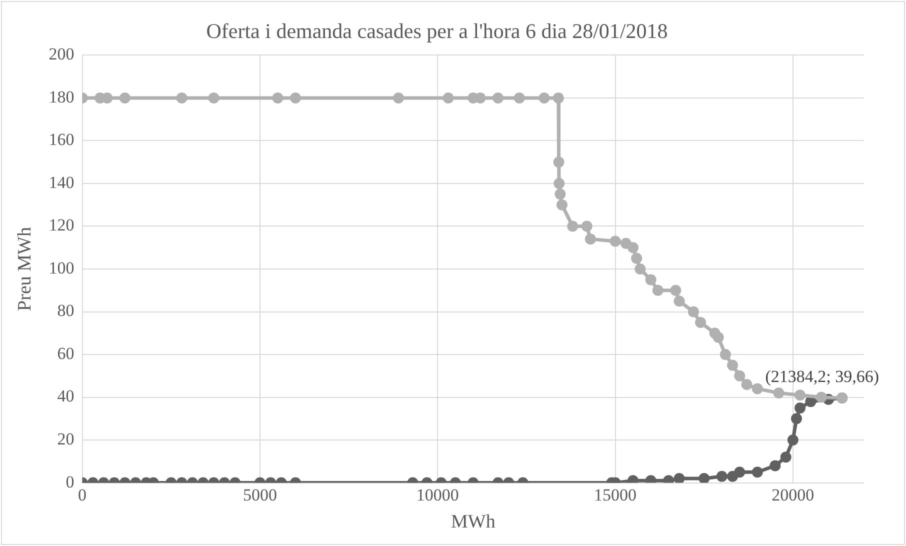 This screenshot has height=546, width=906. Describe the element at coordinates (65, 310) in the screenshot. I see `y-tick-label: 80` at that location.